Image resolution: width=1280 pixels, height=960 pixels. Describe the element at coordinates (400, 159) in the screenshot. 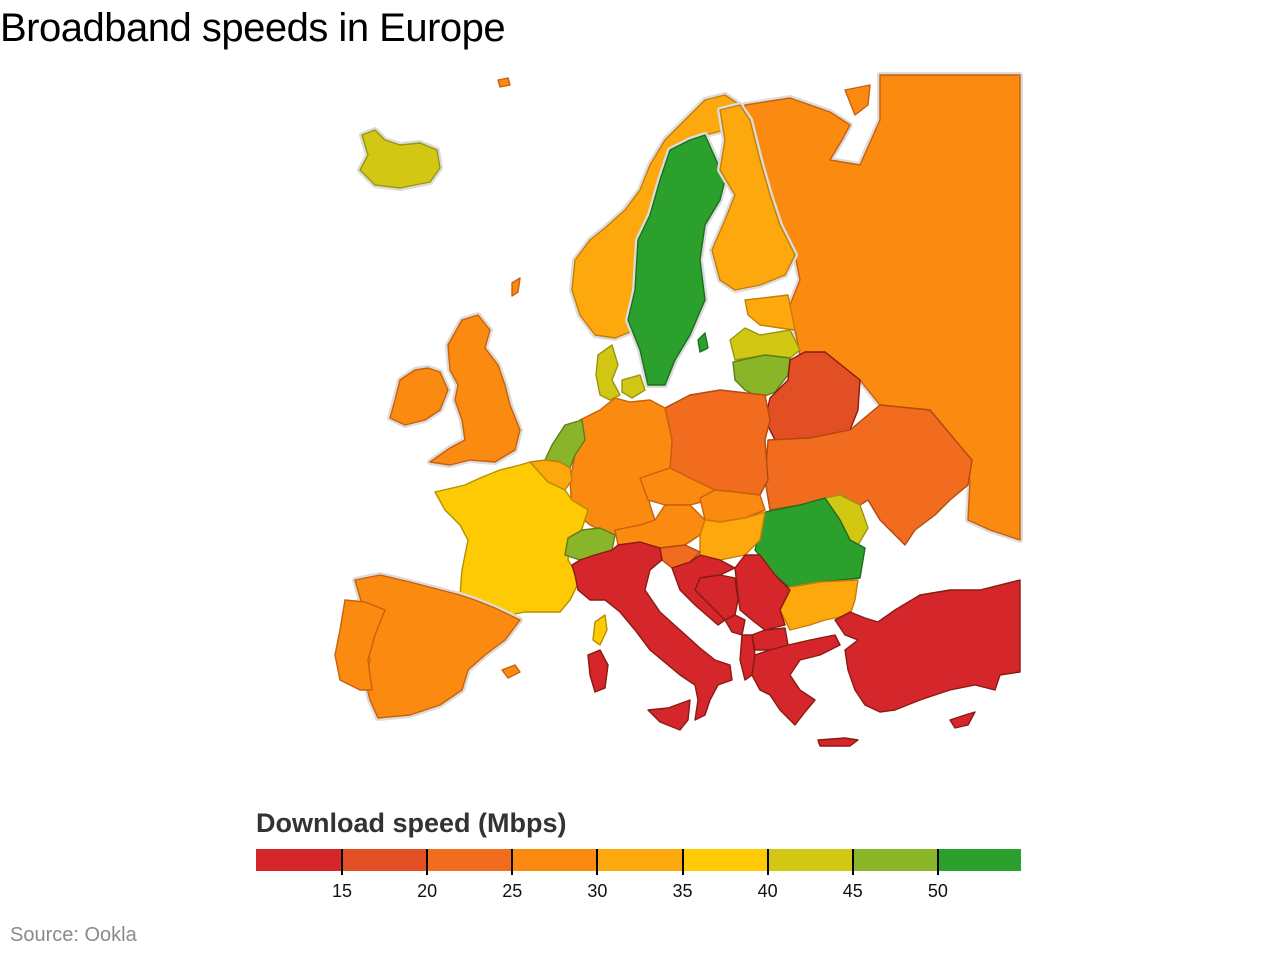

I see `country-iceland` at that location.